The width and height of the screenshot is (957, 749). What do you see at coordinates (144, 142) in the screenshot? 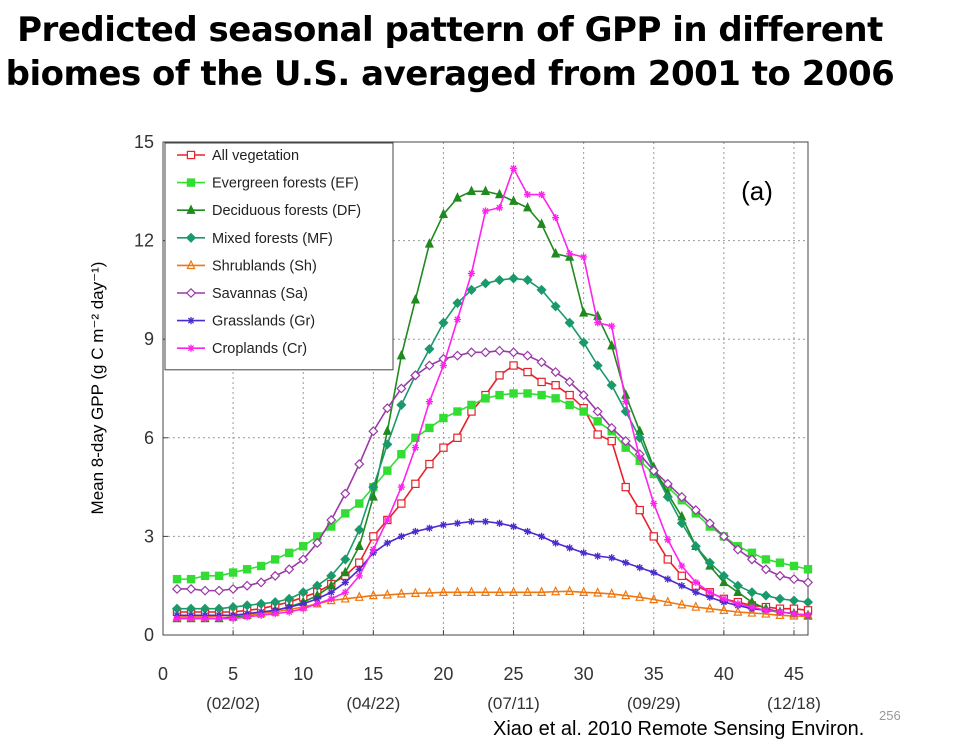
I see `y-tick-label: 15` at bounding box center [144, 142].